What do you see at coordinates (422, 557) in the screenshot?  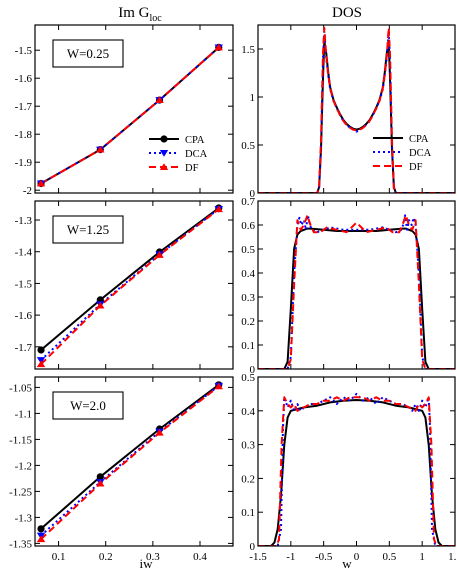 I see `x-tick-label: 1` at bounding box center [422, 557].